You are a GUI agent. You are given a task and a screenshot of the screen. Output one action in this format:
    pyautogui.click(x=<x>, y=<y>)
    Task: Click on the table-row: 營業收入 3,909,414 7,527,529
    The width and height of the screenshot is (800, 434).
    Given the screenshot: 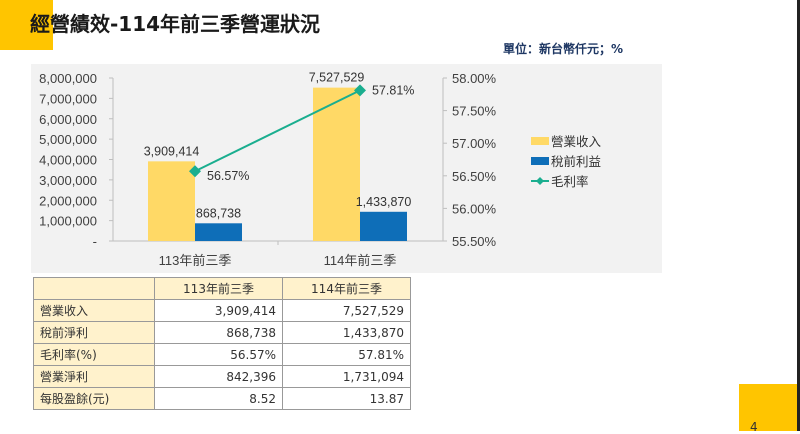 What is the action you would take?
    pyautogui.click(x=222, y=310)
    